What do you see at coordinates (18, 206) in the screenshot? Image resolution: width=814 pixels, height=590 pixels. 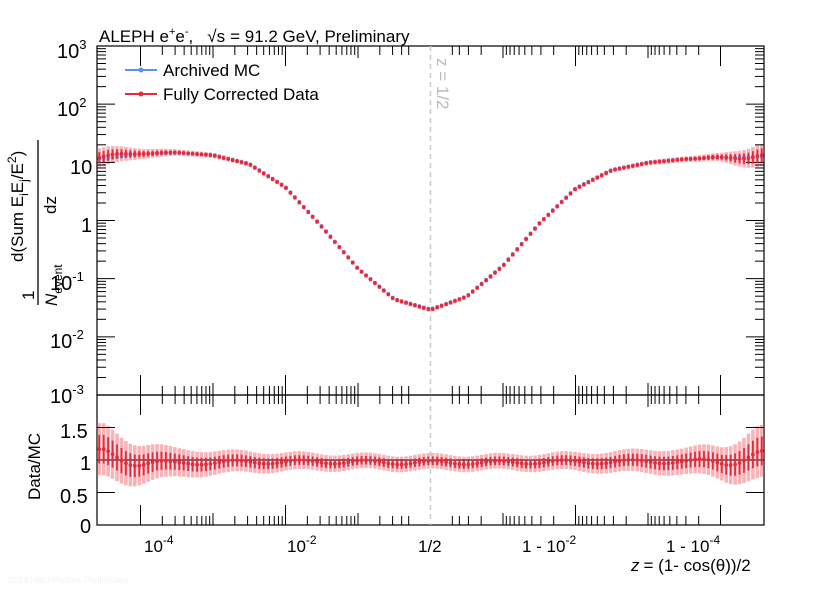 I see `y-title-numerator: d(Sum EiEj/E2)` at bounding box center [18, 206].